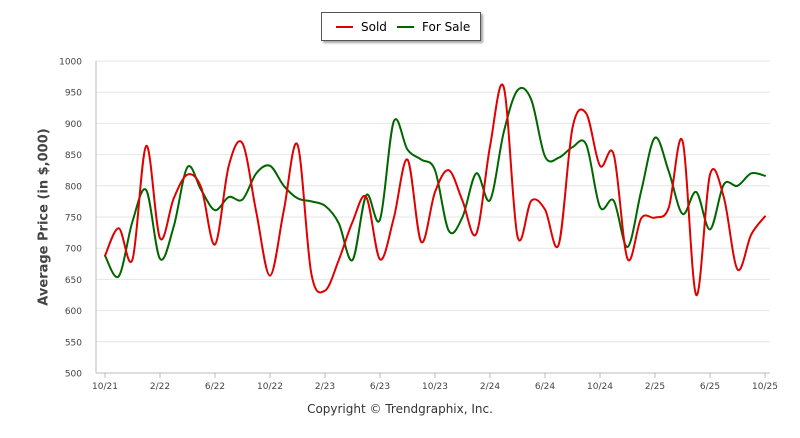 This screenshot has width=800, height=438. What do you see at coordinates (73, 281) in the screenshot?
I see `y-tick-label: 650` at bounding box center [73, 281].